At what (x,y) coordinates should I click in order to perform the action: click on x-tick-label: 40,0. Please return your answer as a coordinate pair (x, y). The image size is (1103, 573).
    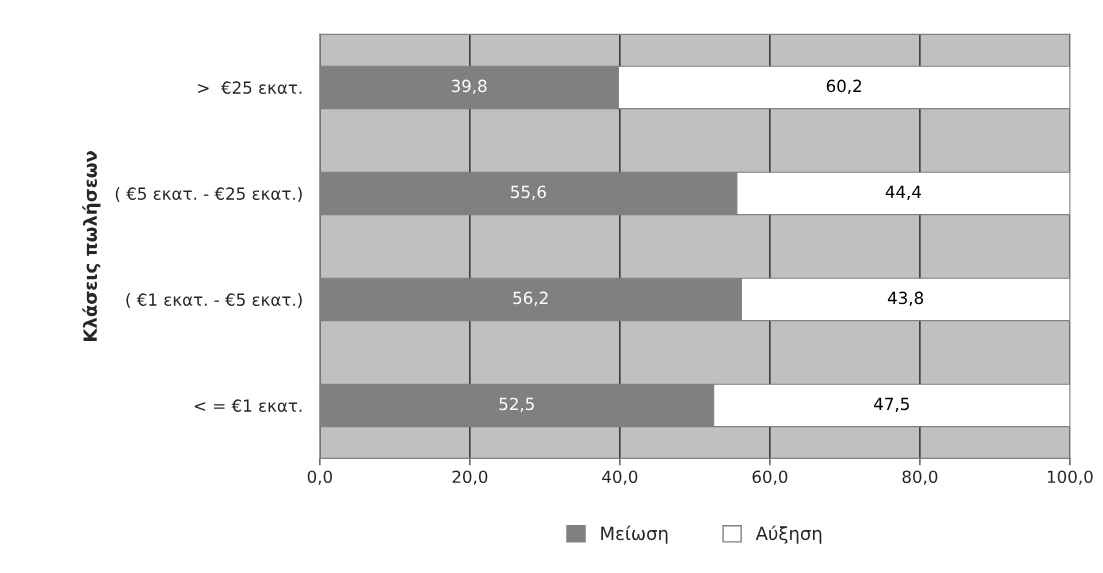
    Looking at the image, I should click on (620, 477).